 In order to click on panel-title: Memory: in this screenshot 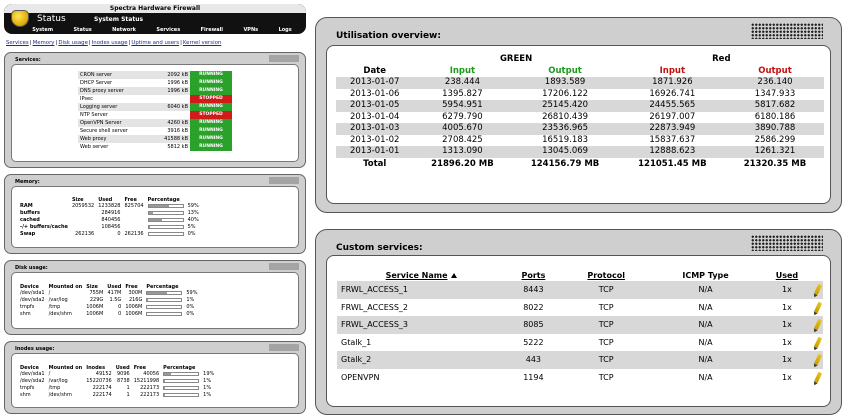, I will do `click(27, 182)`.